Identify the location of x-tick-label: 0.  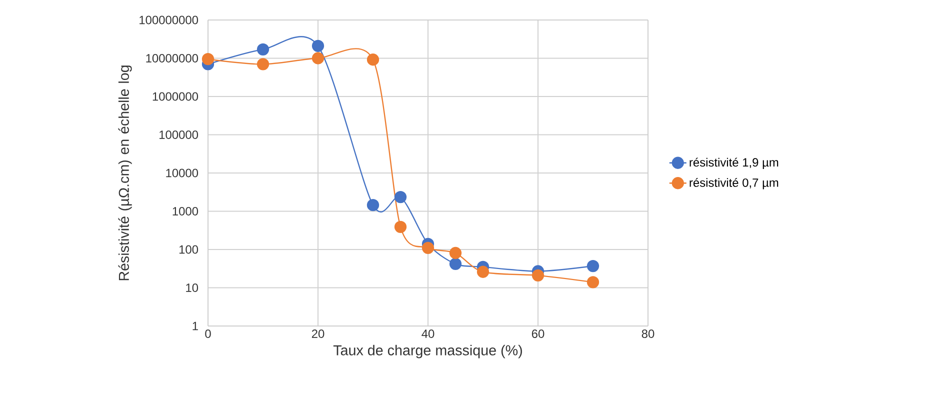
(208, 334).